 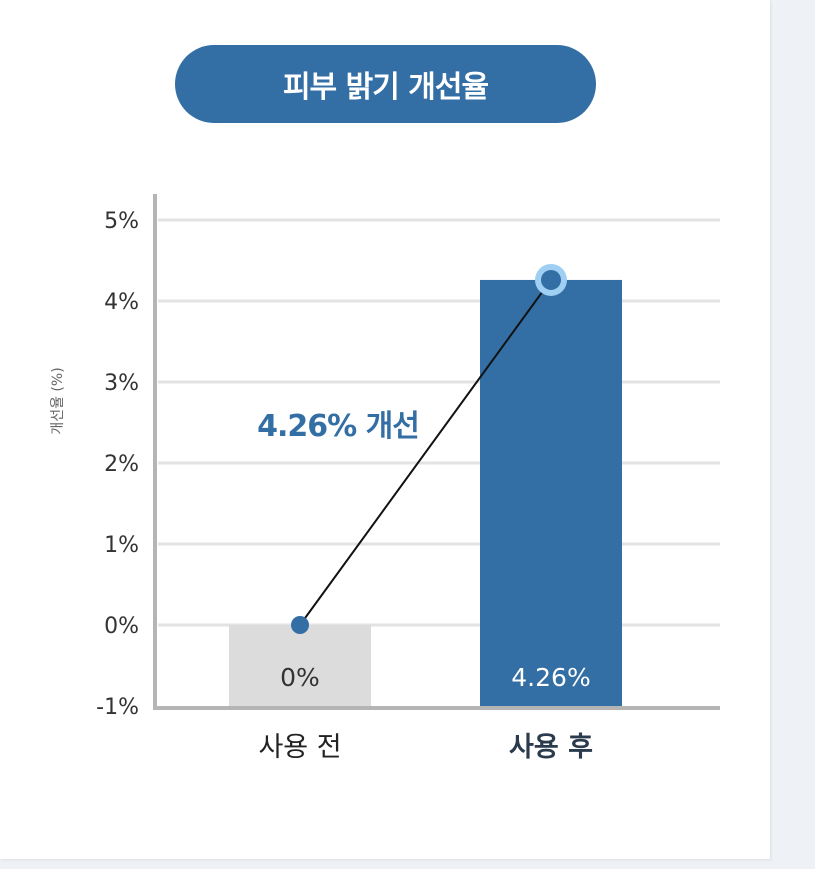 What do you see at coordinates (551, 279) in the screenshot?
I see `point-after` at bounding box center [551, 279].